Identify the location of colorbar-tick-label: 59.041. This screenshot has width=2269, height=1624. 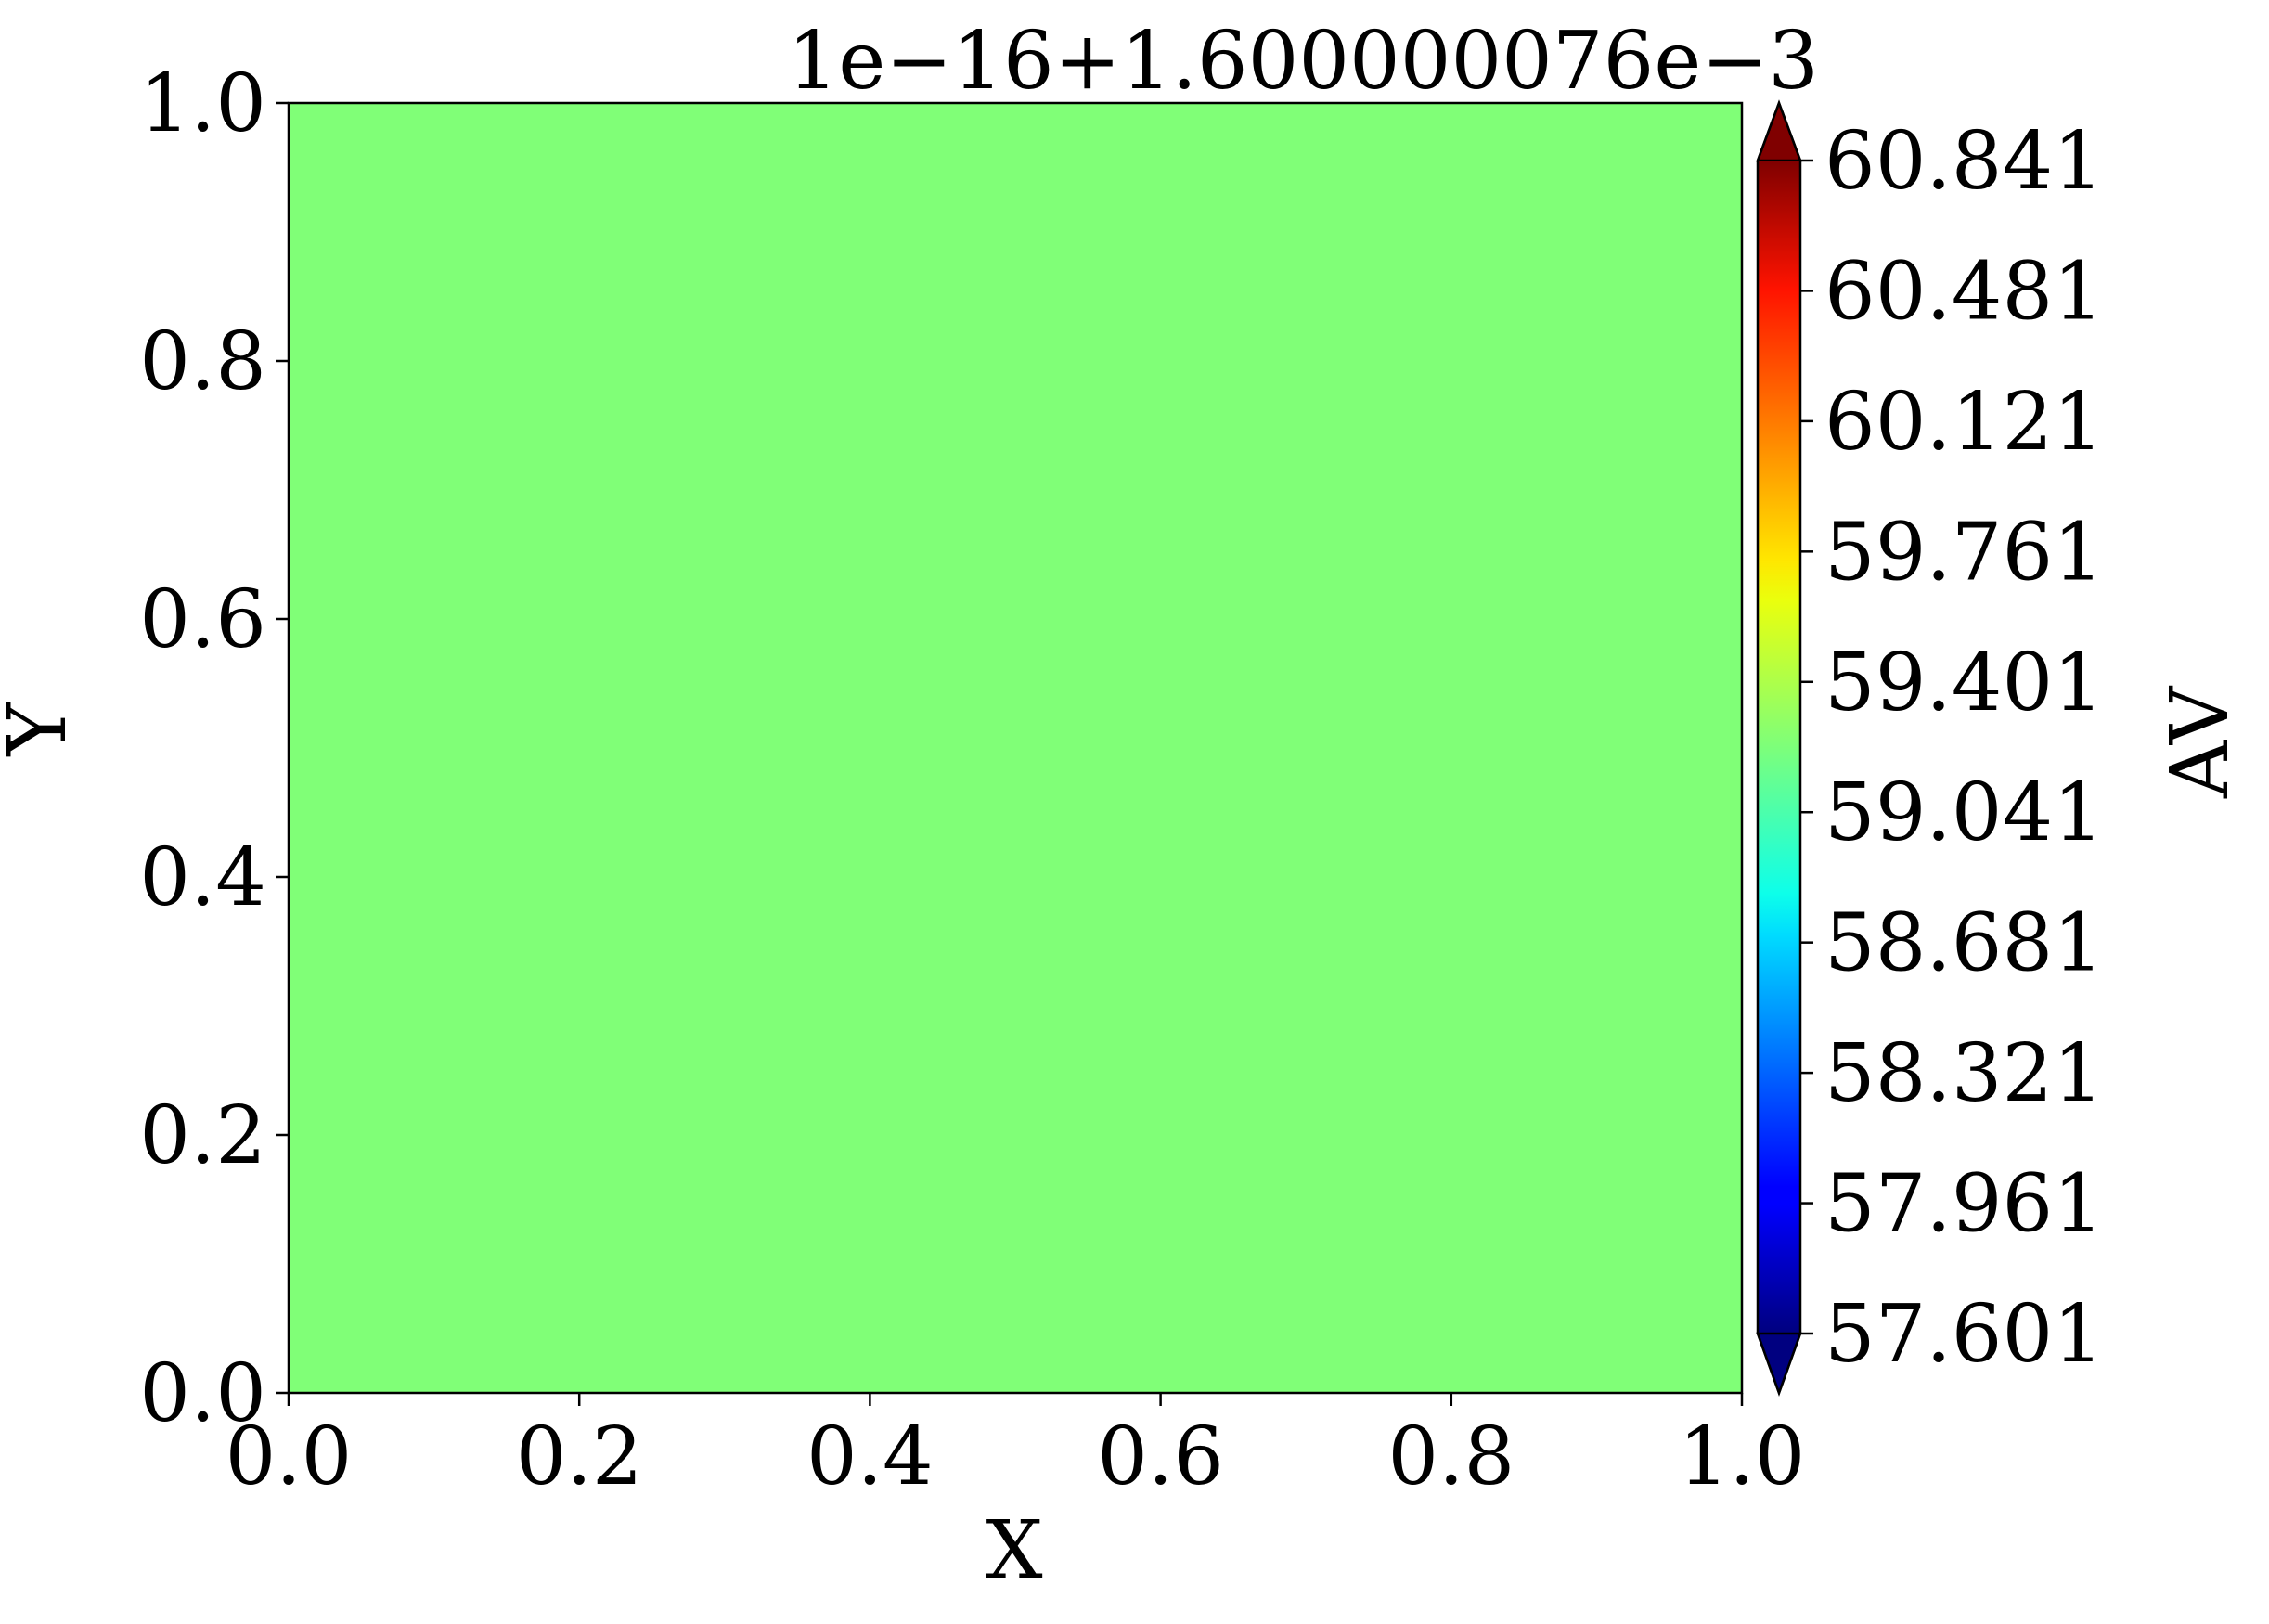
(1964, 813).